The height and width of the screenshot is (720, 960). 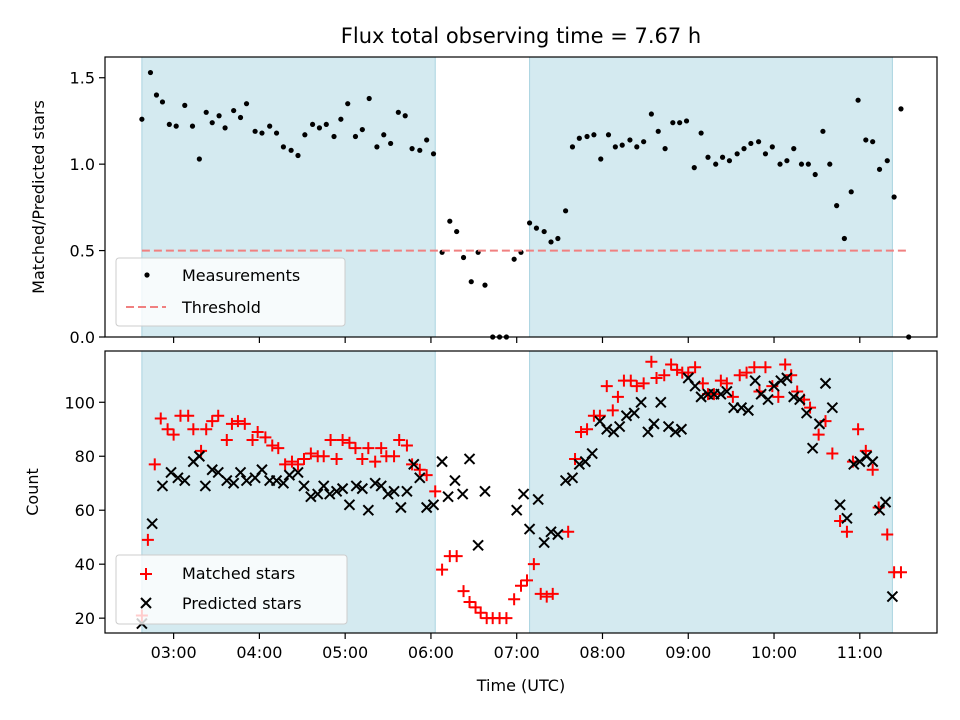 I want to click on chart-title: Flux total observing time = 7.67 h, so click(x=521, y=36).